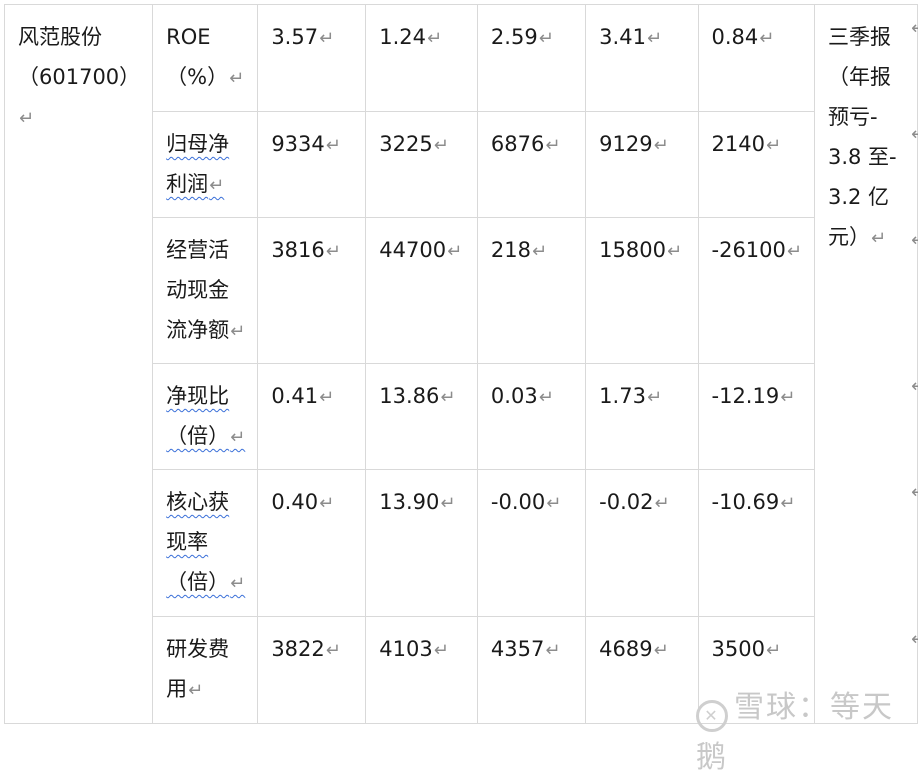 The image size is (918, 776). I want to click on metric-value: 3500, so click(747, 649).